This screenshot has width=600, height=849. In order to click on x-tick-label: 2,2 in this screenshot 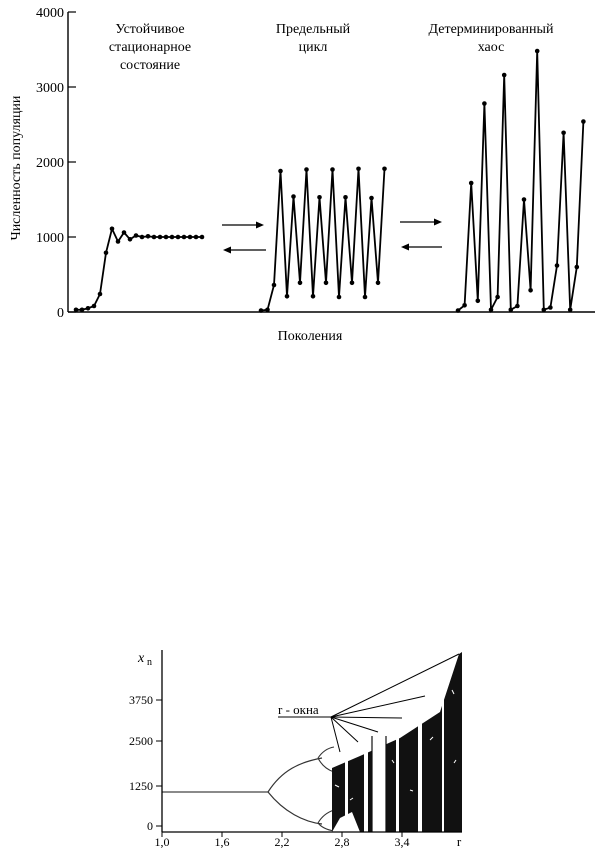, I will do `click(282, 842)`.